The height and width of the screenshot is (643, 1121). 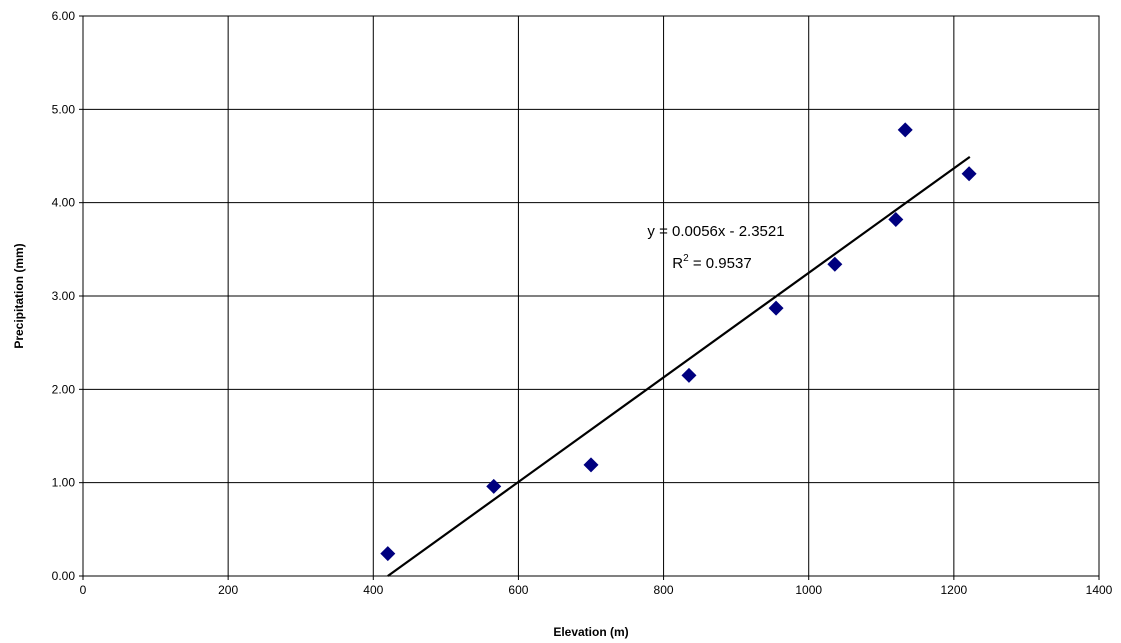 What do you see at coordinates (720, 263) in the screenshot?
I see `r-squared-value: = 0.9537` at bounding box center [720, 263].